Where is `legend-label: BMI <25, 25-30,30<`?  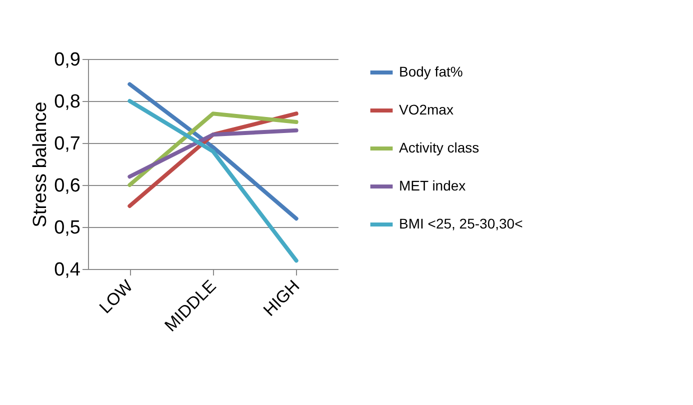 legend-label: BMI <25, 25-30,30< is located at coordinates (461, 224).